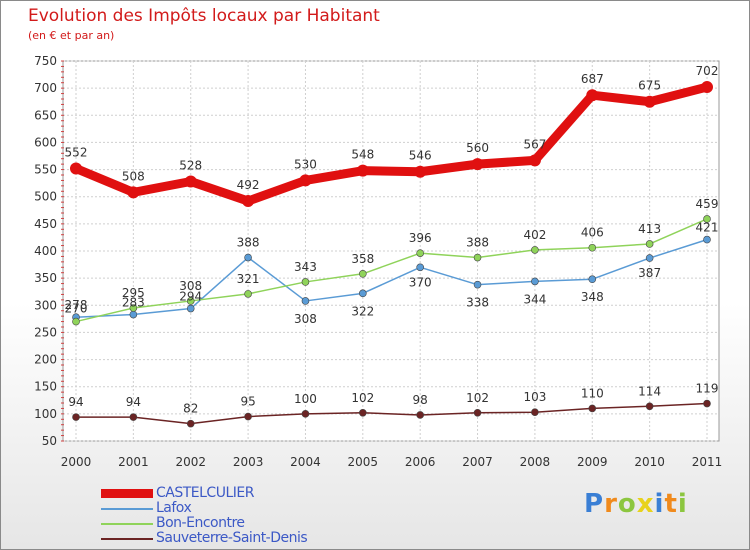  Describe the element at coordinates (477, 398) in the screenshot. I see `data-label: 102` at that location.